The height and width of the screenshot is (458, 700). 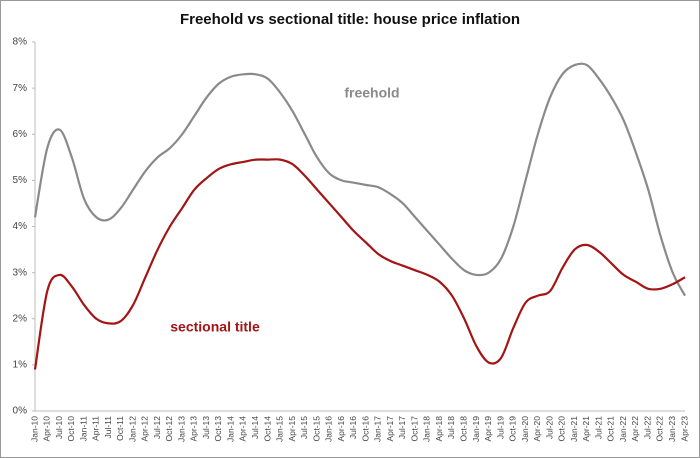 I want to click on x-tick-label: Jul-19, so click(x=500, y=427).